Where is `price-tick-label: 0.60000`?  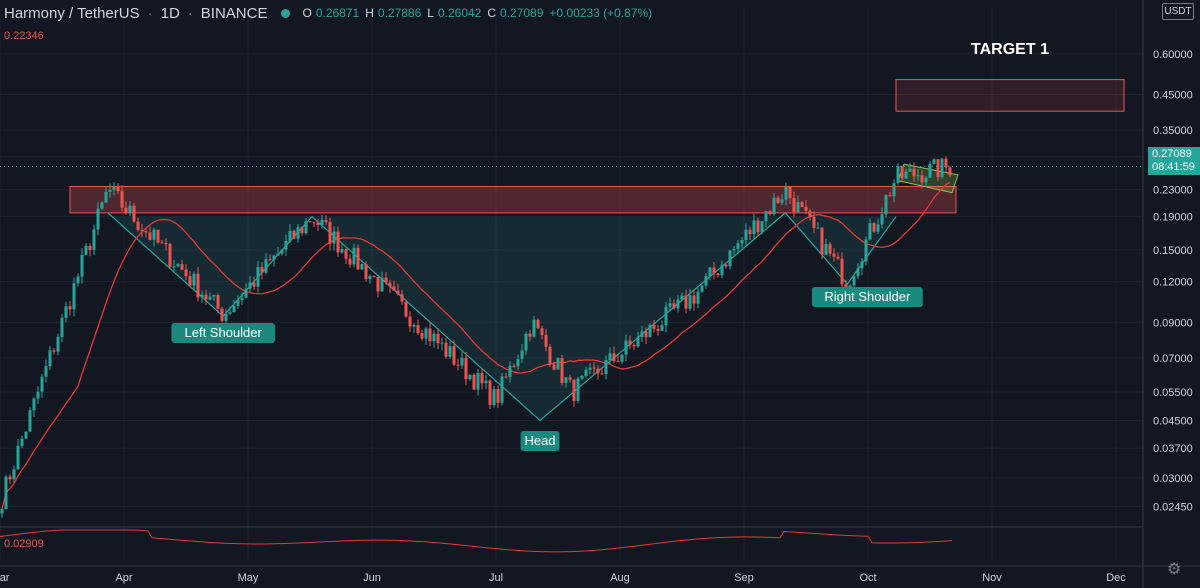
price-tick-label: 0.60000 is located at coordinates (1173, 55).